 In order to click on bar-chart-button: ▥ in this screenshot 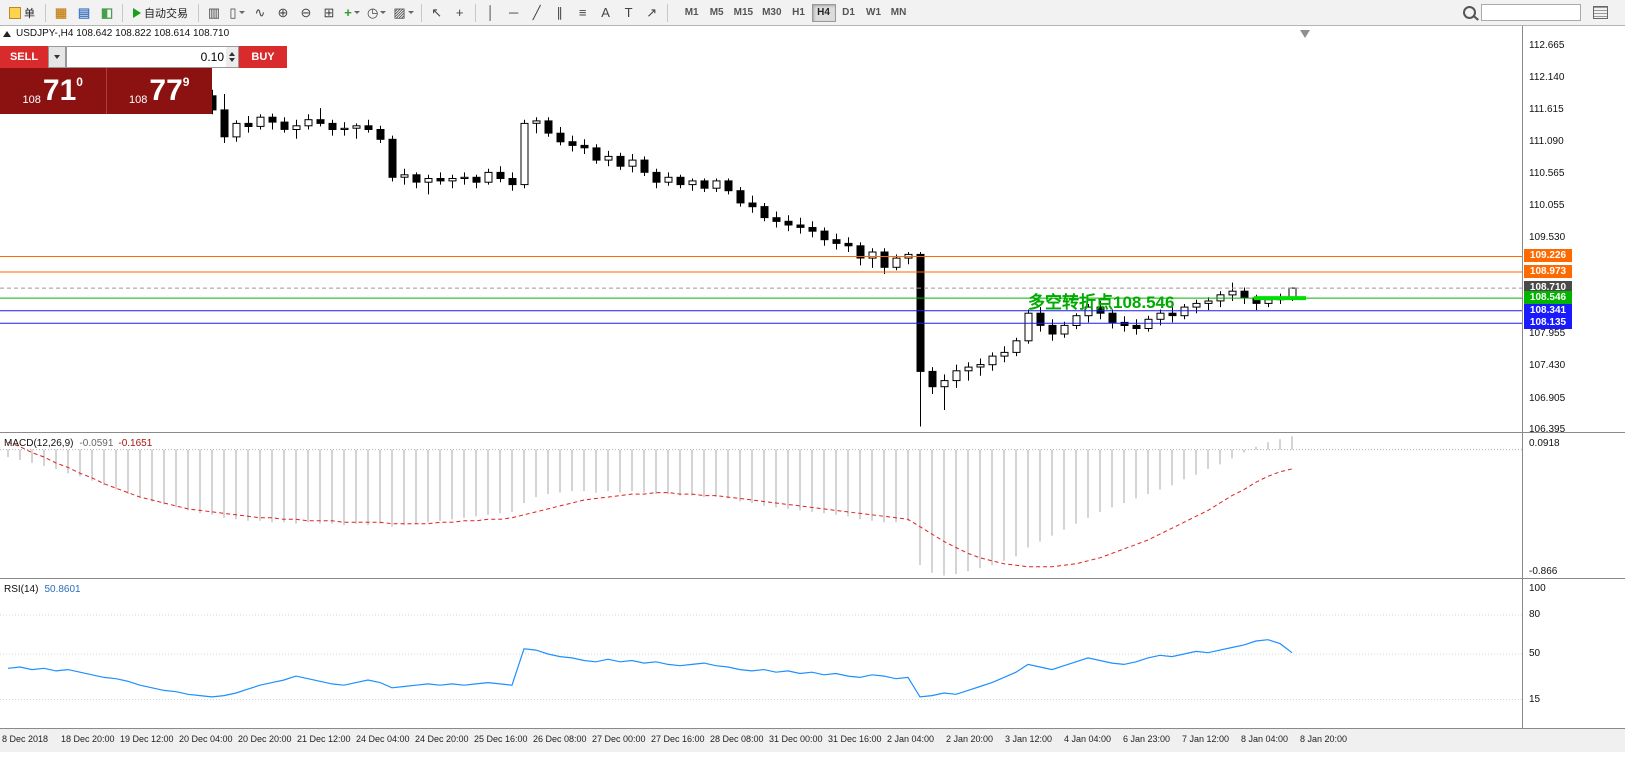, I will do `click(214, 13)`.